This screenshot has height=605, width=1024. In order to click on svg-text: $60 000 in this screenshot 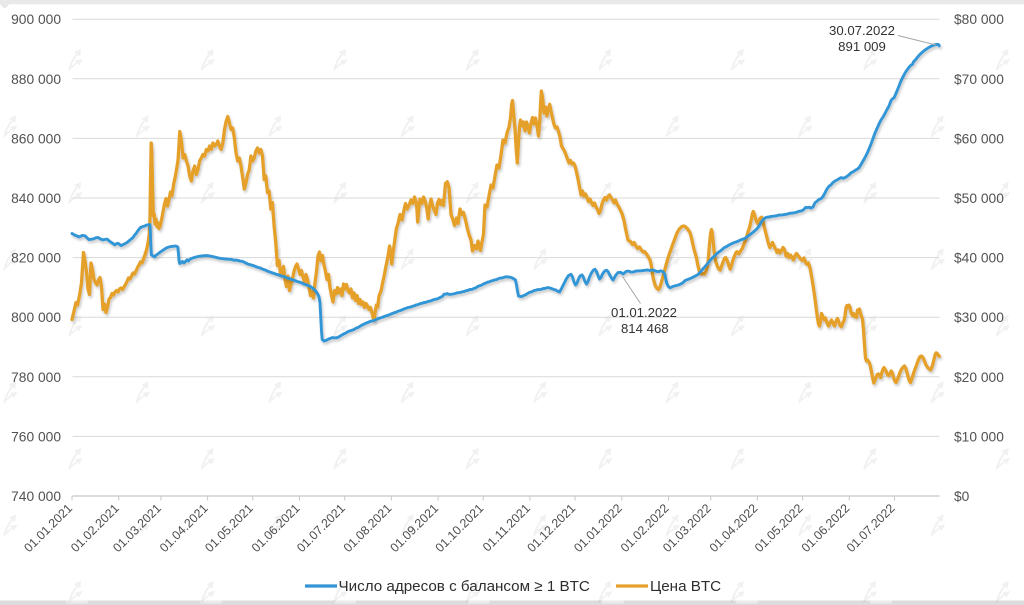, I will do `click(979, 138)`.